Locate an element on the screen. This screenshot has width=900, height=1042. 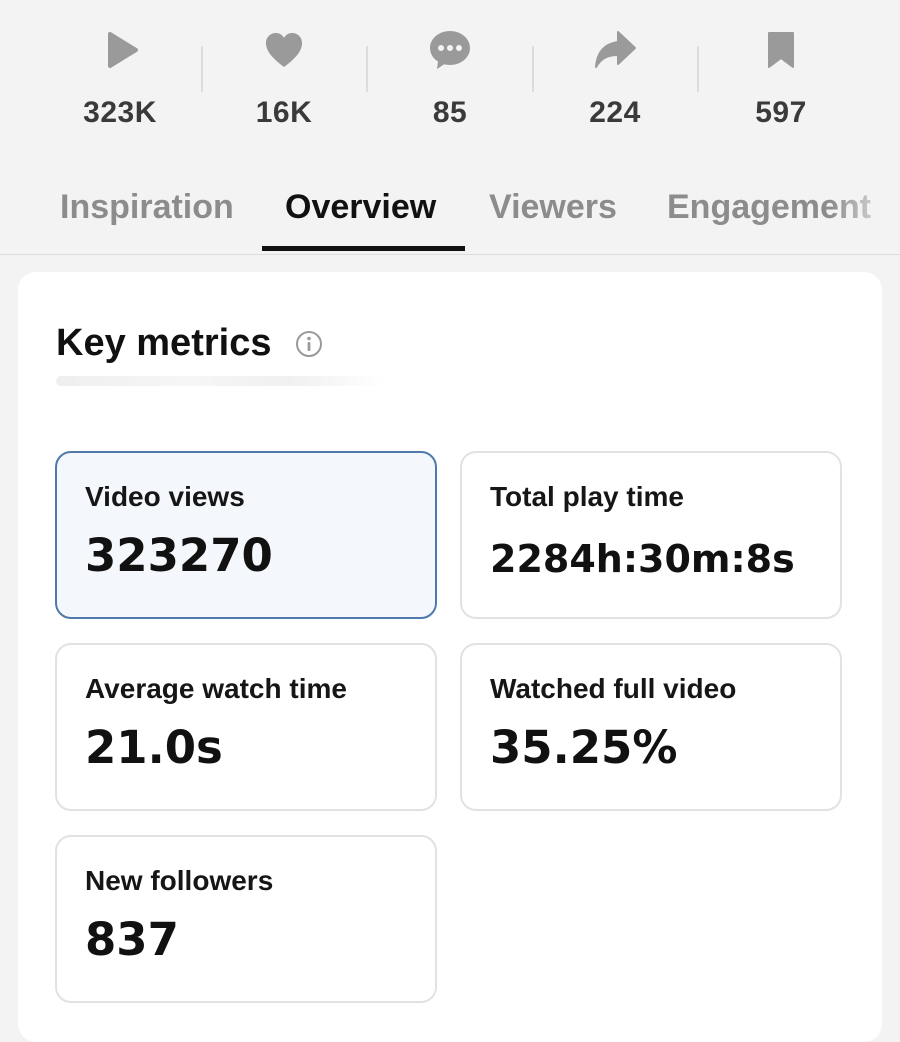
stat-likes-value: 16K is located at coordinates (284, 112).